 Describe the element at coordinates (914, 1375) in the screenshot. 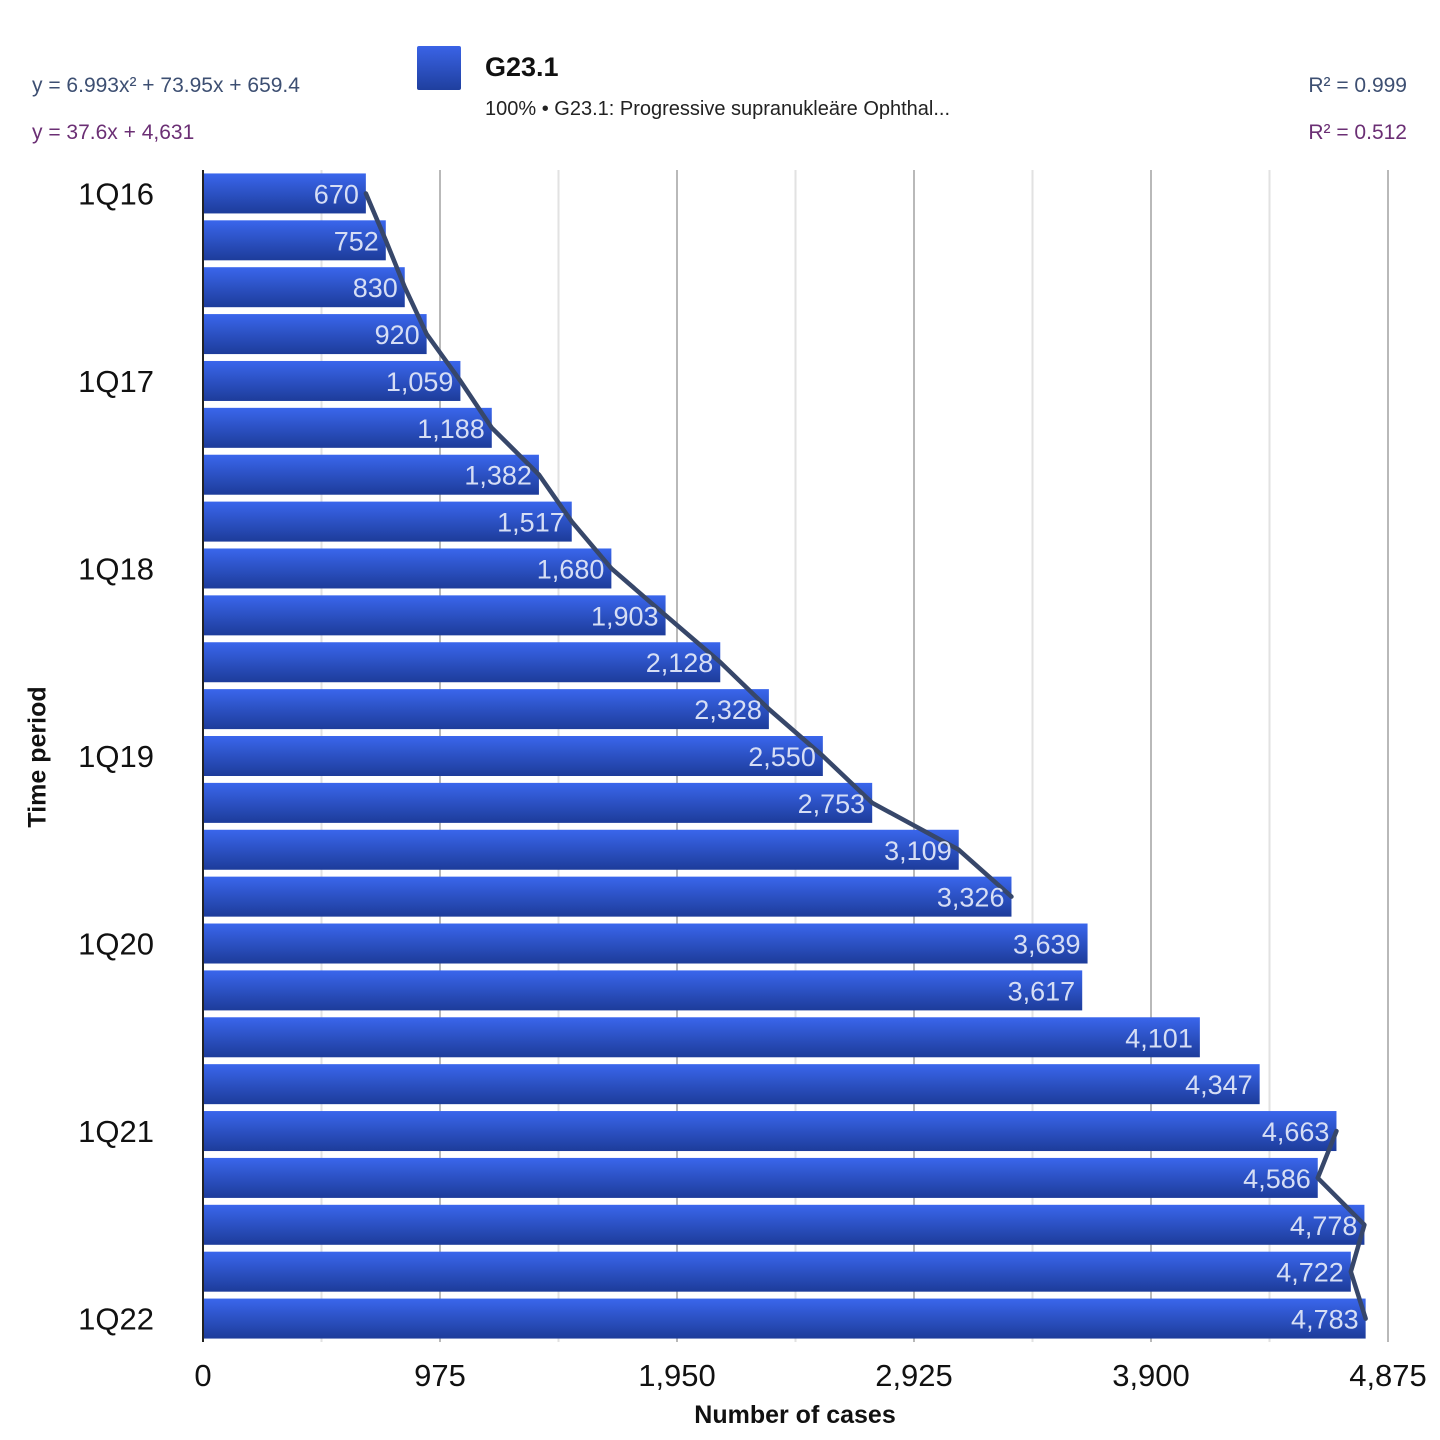

I see `x-tick-label: 2,925` at that location.